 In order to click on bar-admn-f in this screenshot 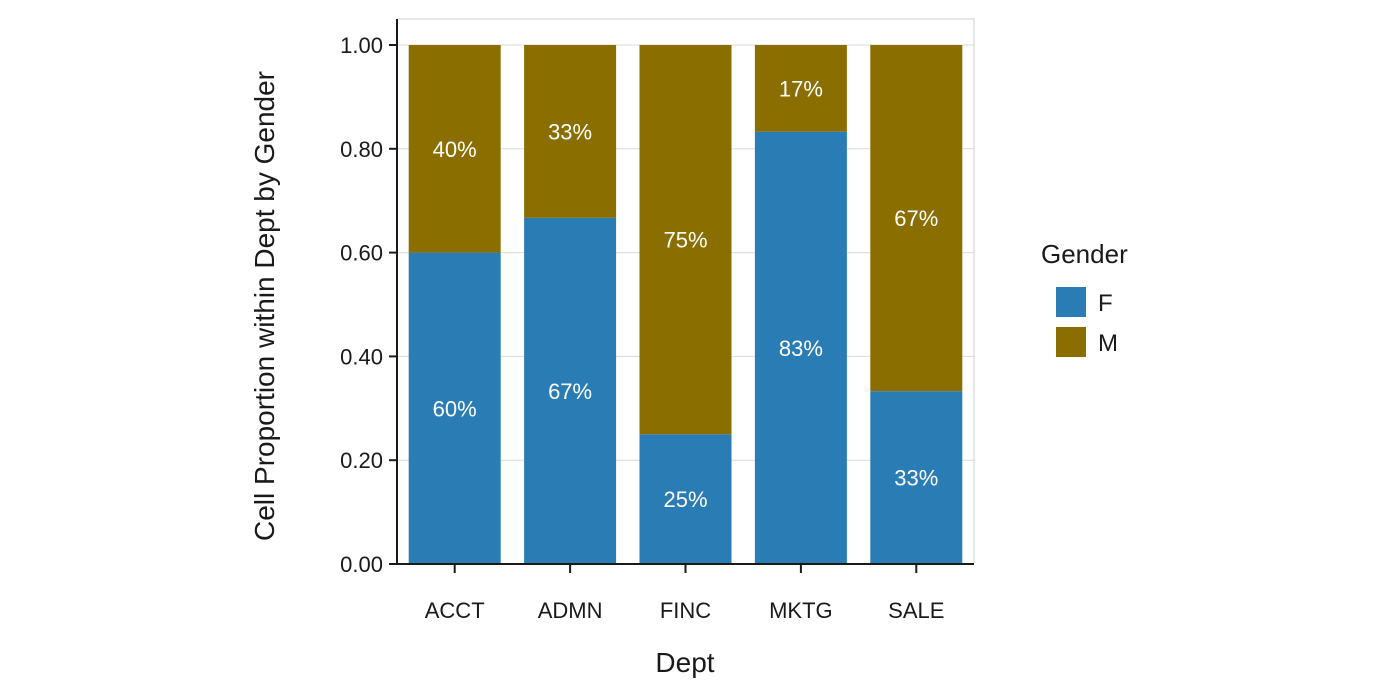, I will do `click(570, 390)`.